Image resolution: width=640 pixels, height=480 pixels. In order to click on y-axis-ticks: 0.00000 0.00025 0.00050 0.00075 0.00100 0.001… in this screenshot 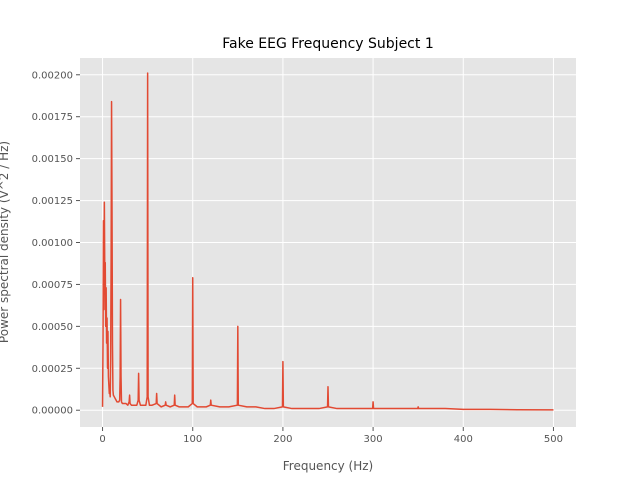, I will do `click(56, 243)`.